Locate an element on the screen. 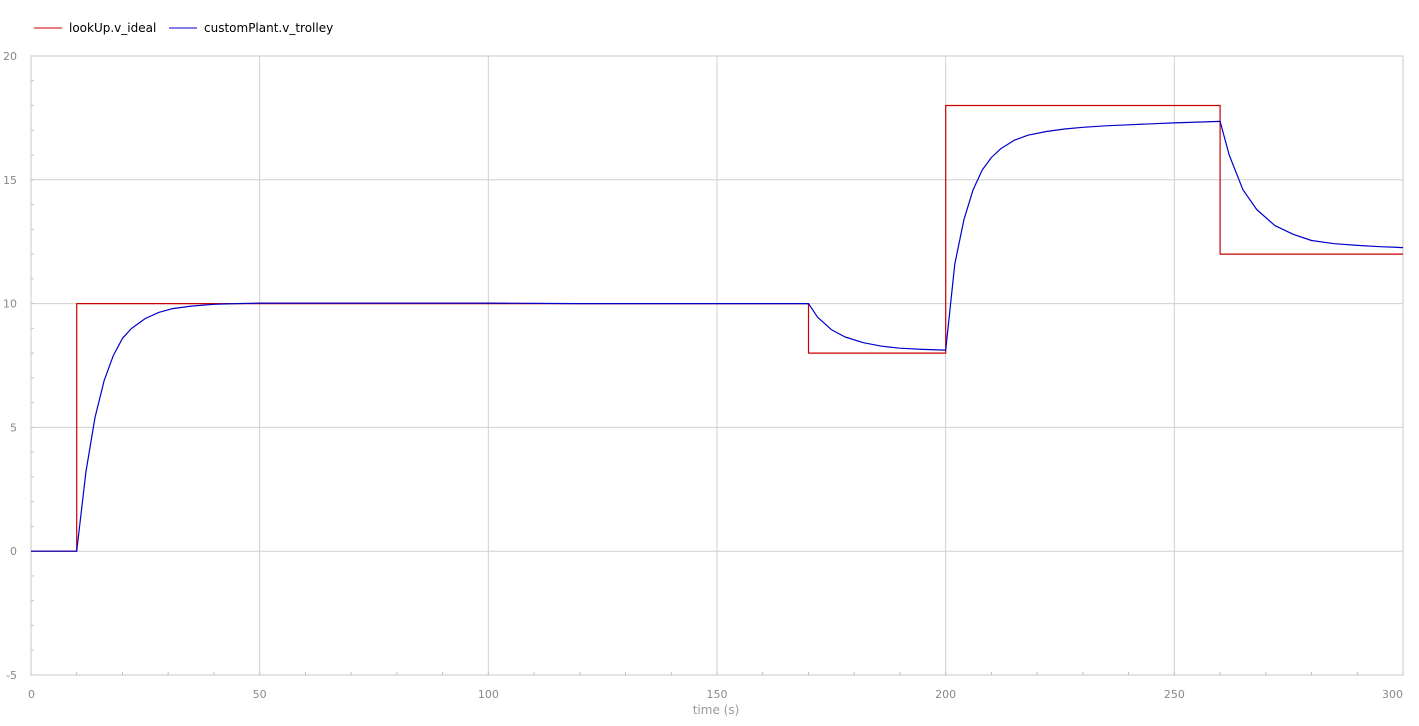 The height and width of the screenshot is (726, 1419). y-tick-label: 15 is located at coordinates (10, 180).